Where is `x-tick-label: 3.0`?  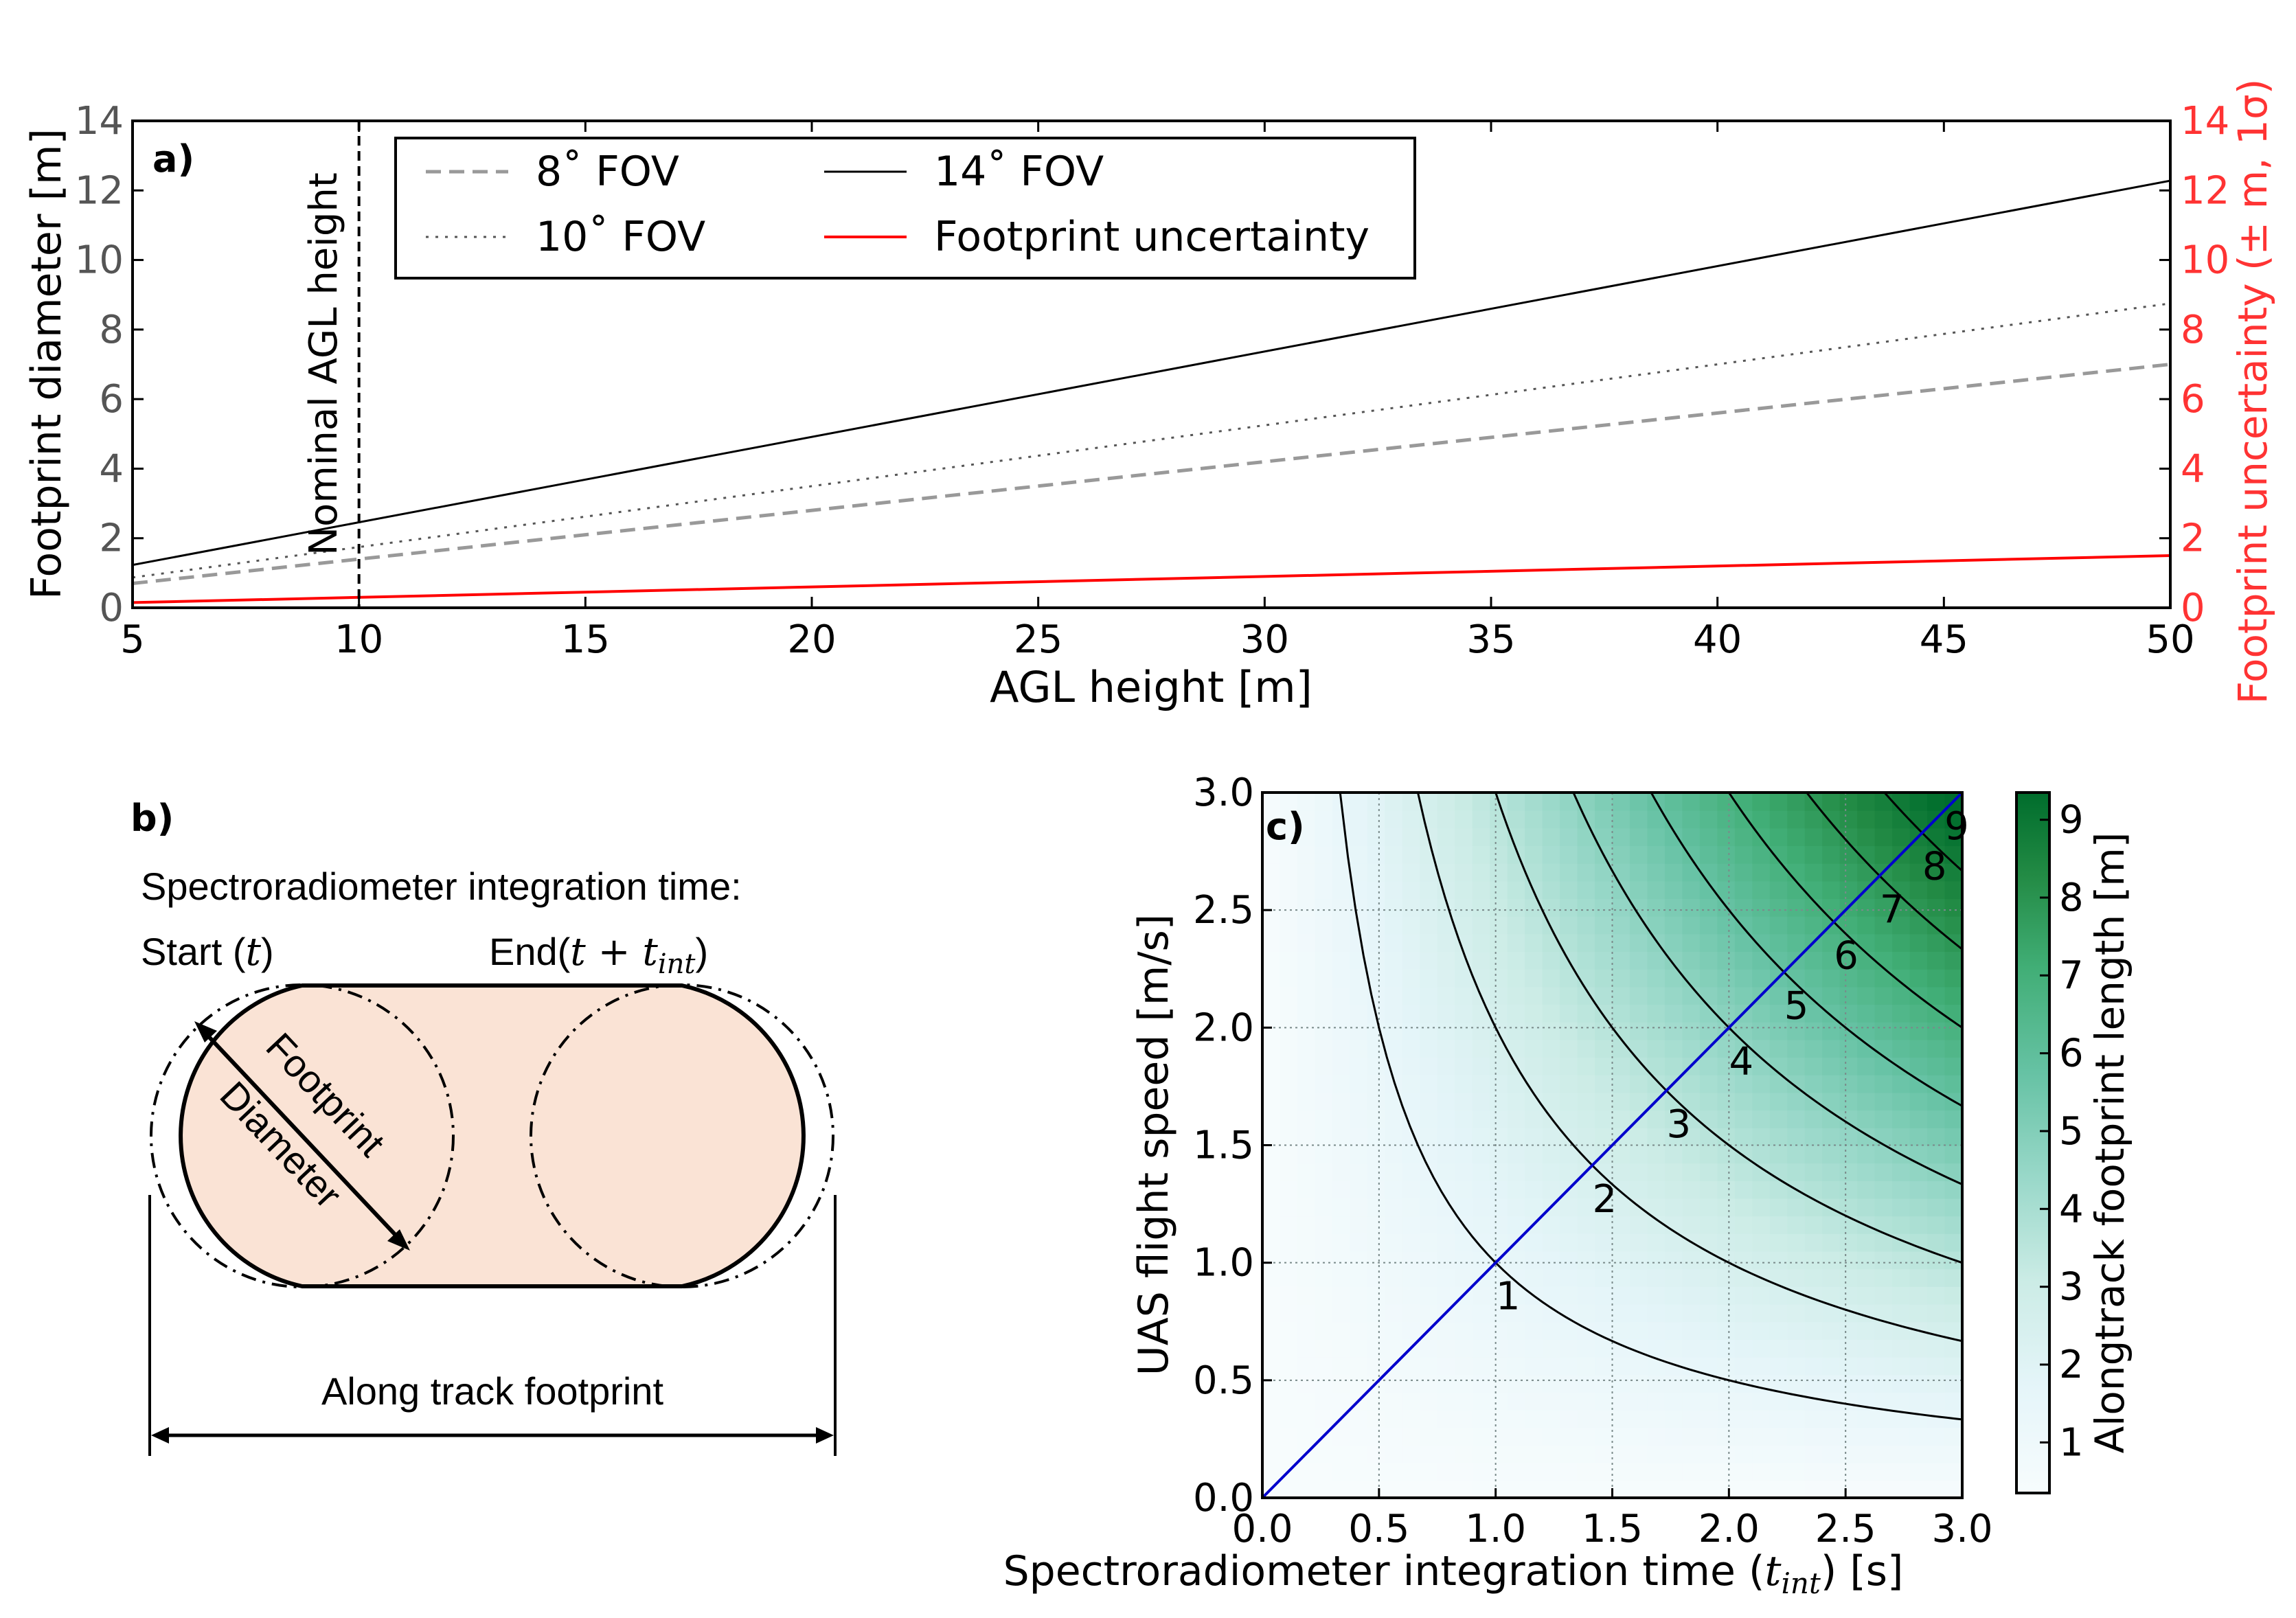 x-tick-label: 3.0 is located at coordinates (1961, 1529).